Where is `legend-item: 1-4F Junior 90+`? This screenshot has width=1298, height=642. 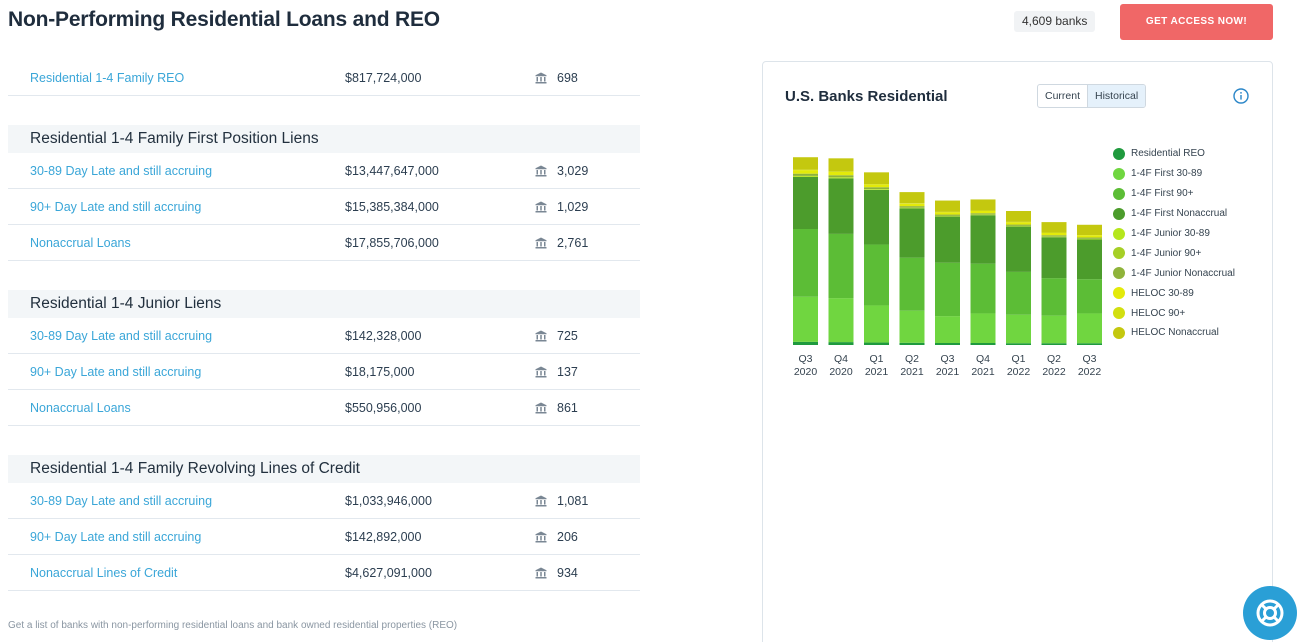 legend-item: 1-4F Junior 90+ is located at coordinates (1174, 253).